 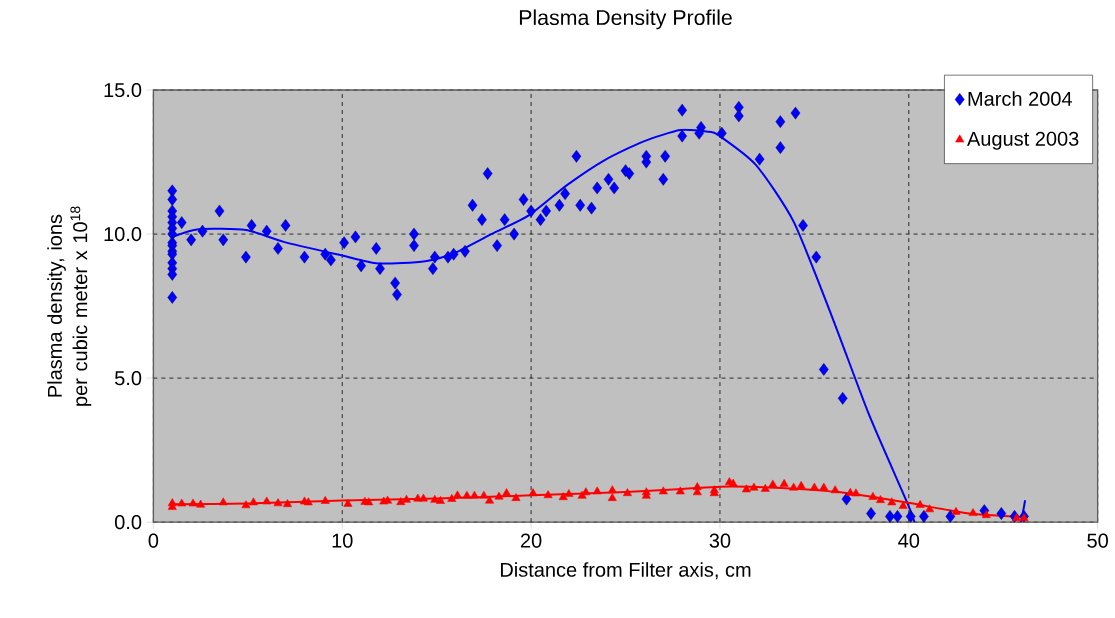 What do you see at coordinates (1020, 98) in the screenshot?
I see `legend-label: March 2004` at bounding box center [1020, 98].